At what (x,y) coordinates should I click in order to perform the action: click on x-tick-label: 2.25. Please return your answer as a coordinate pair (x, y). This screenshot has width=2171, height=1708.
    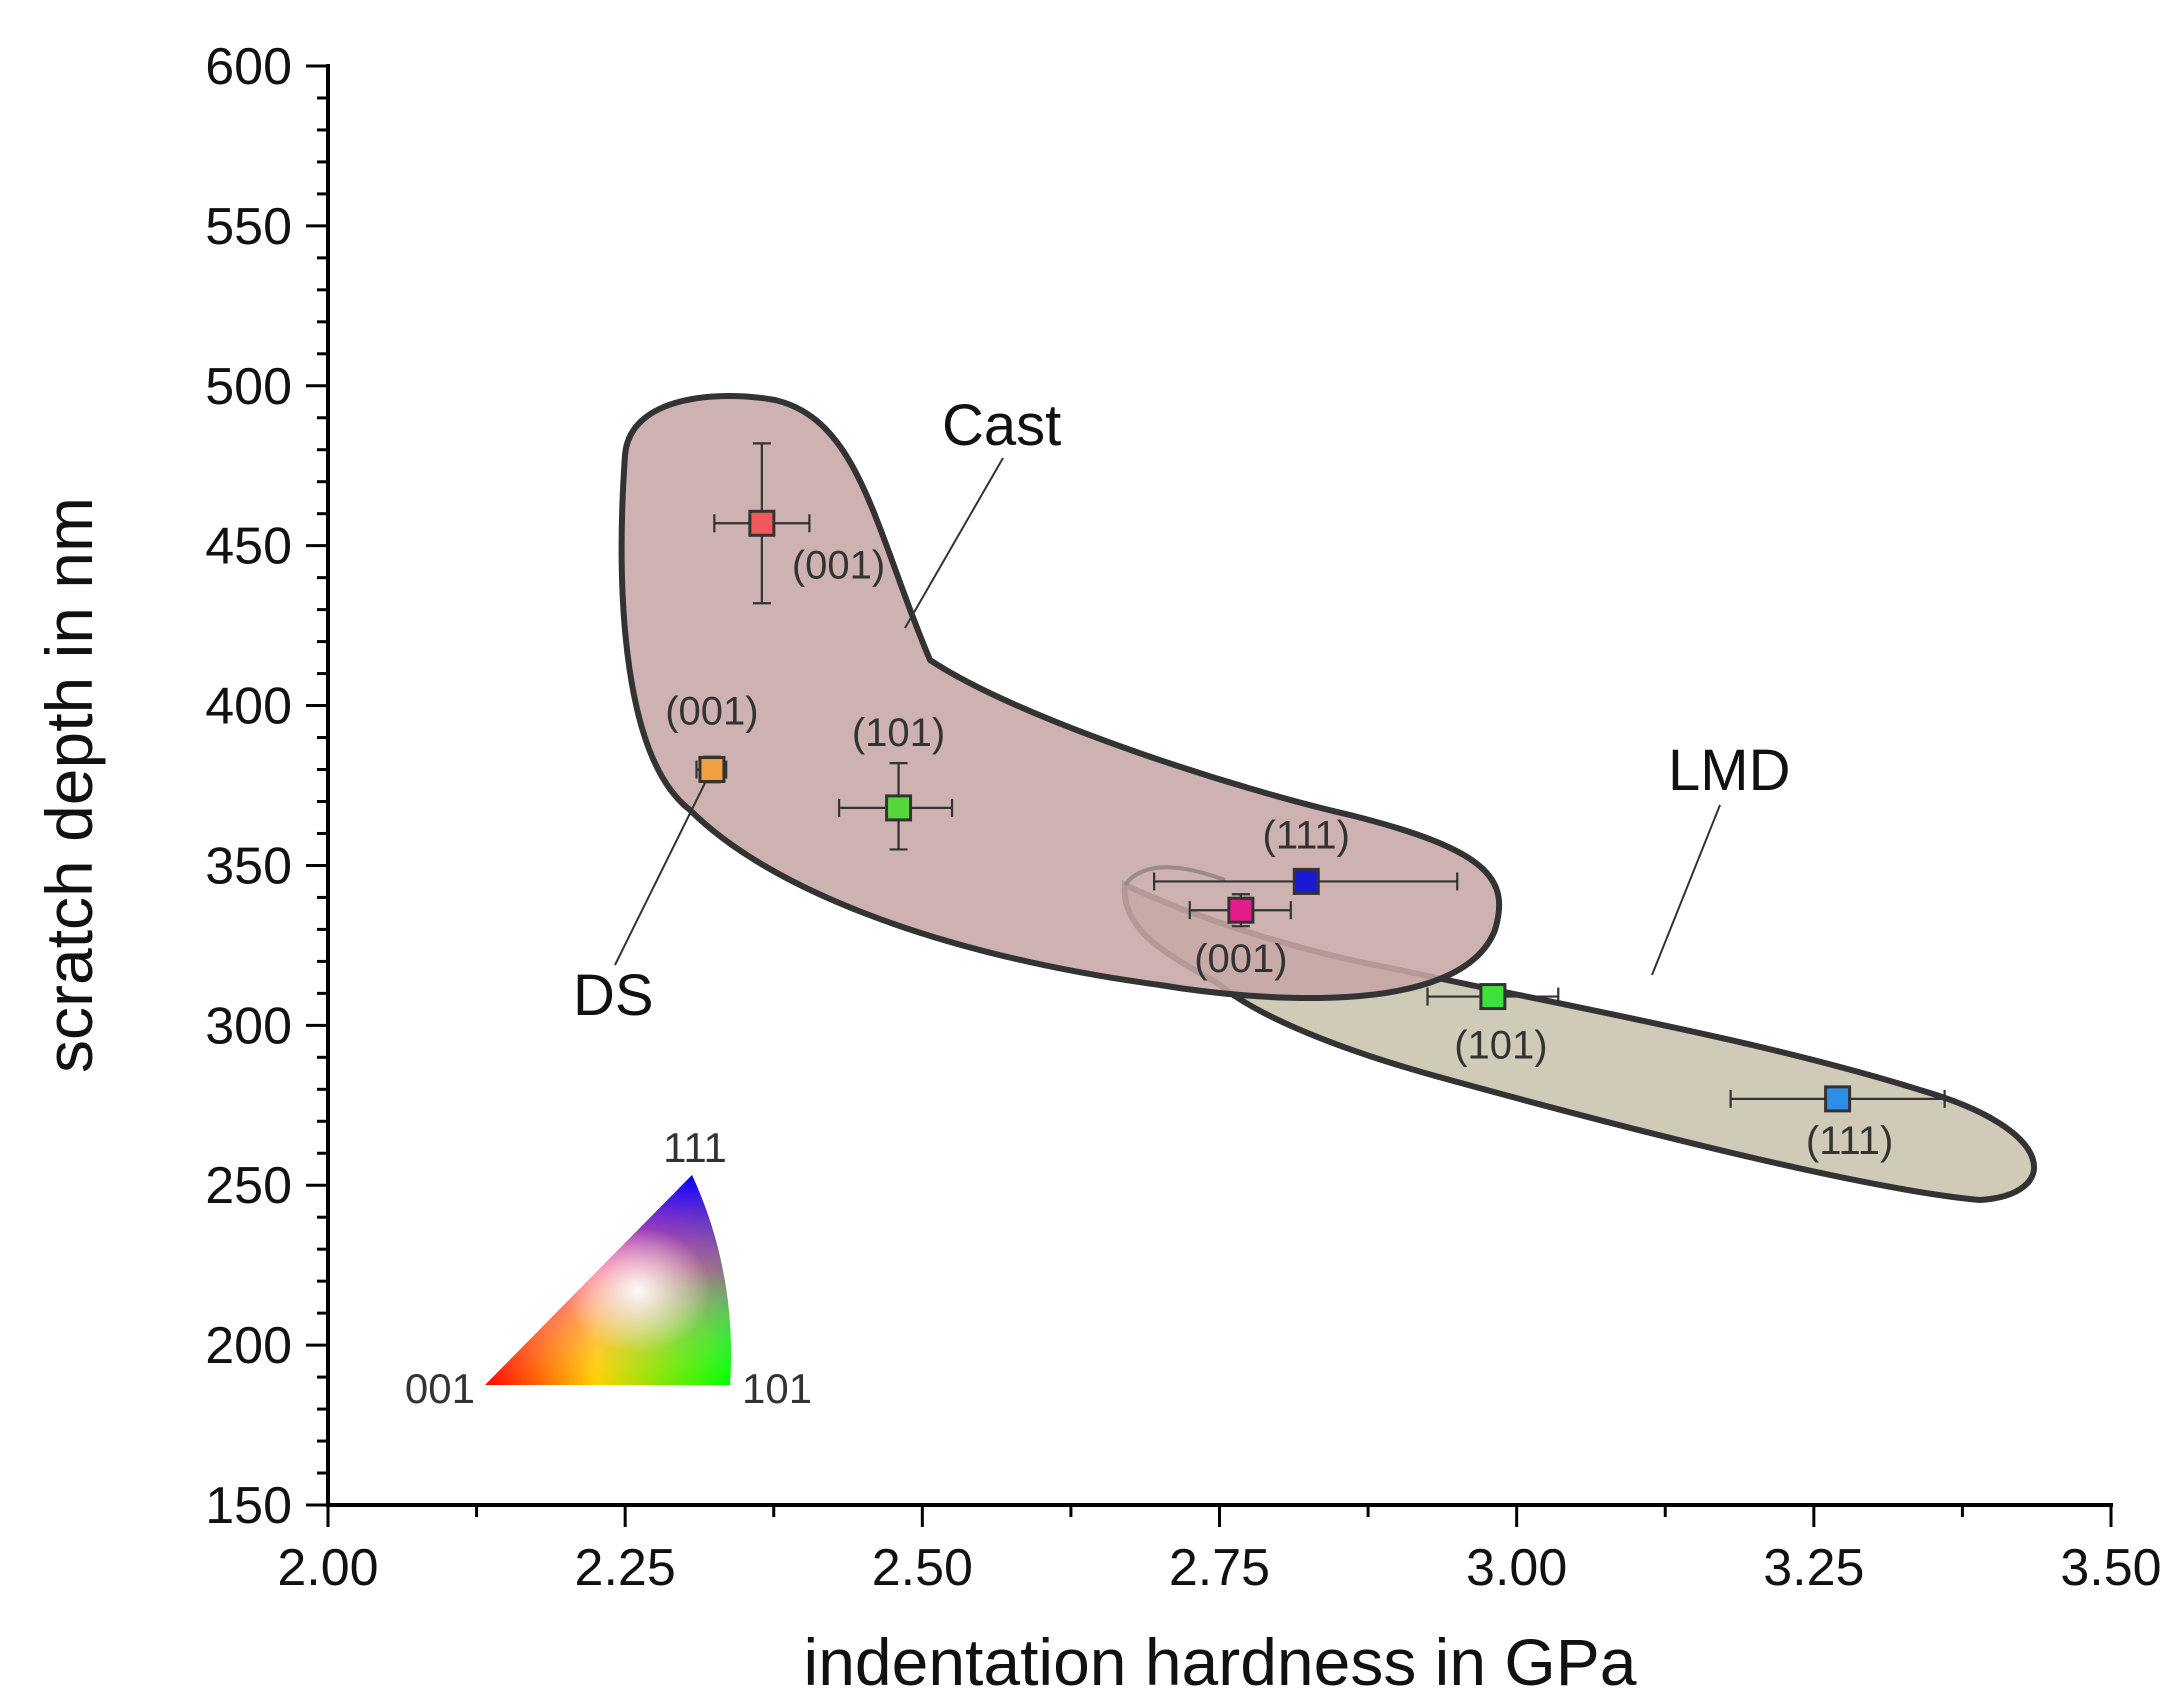
    Looking at the image, I should click on (625, 1568).